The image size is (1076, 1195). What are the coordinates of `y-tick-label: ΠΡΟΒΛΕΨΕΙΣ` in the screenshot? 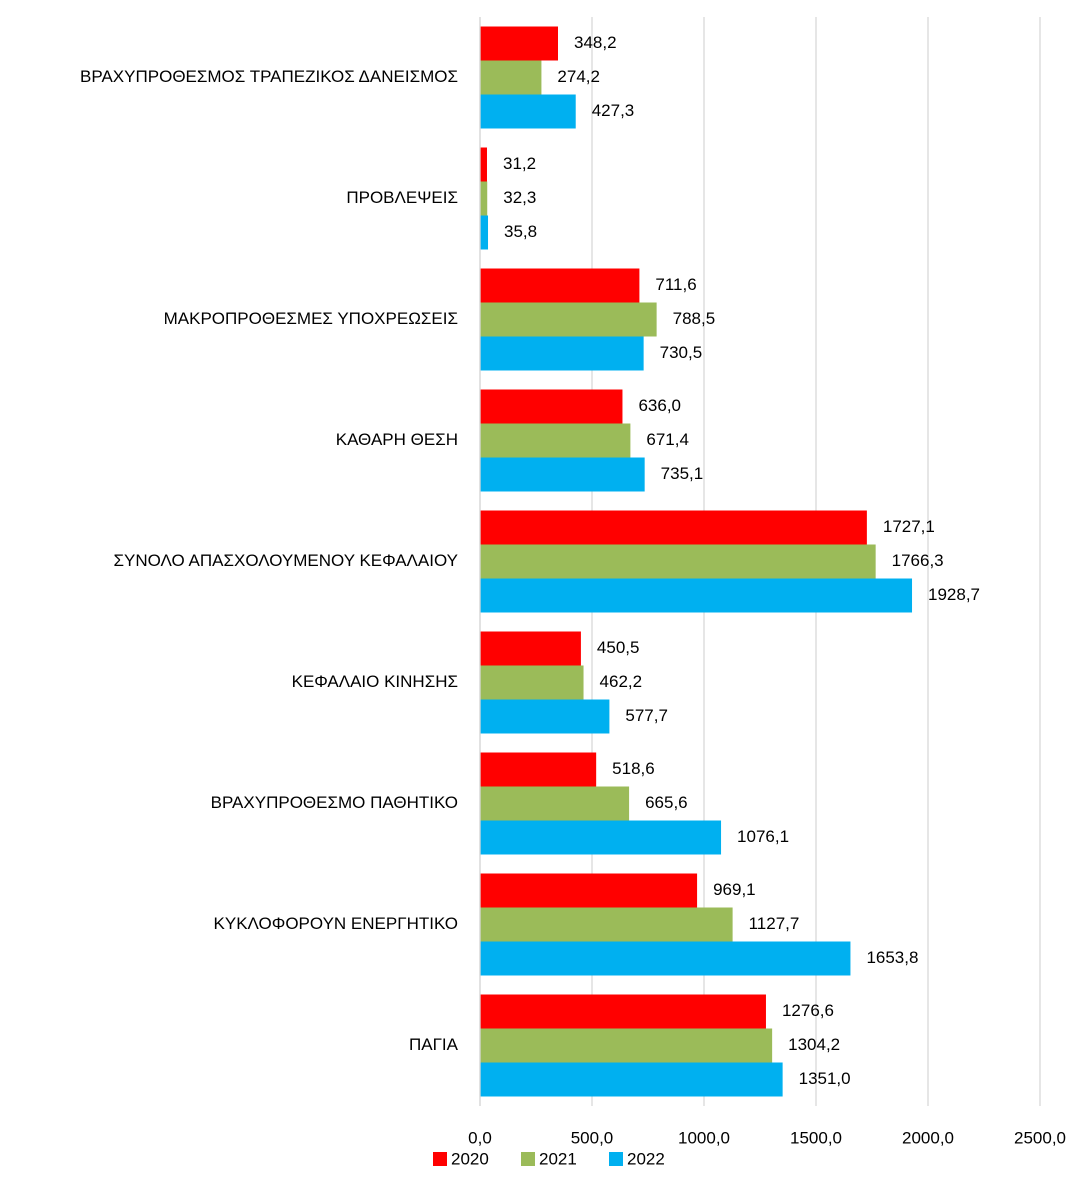 It's located at (402, 197).